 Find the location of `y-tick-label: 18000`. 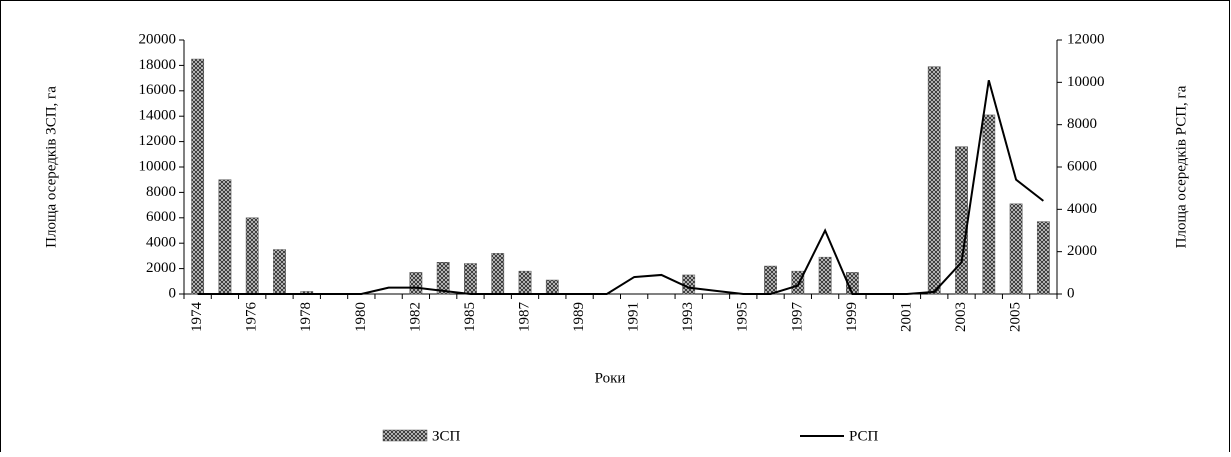

y-tick-label: 18000 is located at coordinates (158, 65).